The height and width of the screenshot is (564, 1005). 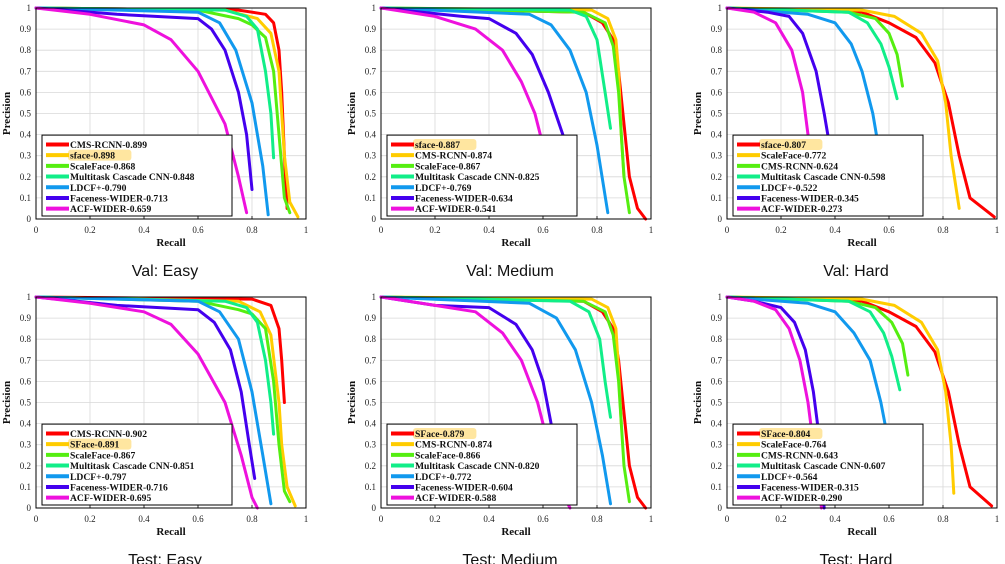 I want to click on legend-entry: Faceness-WIDER-0.716, so click(x=119, y=487).